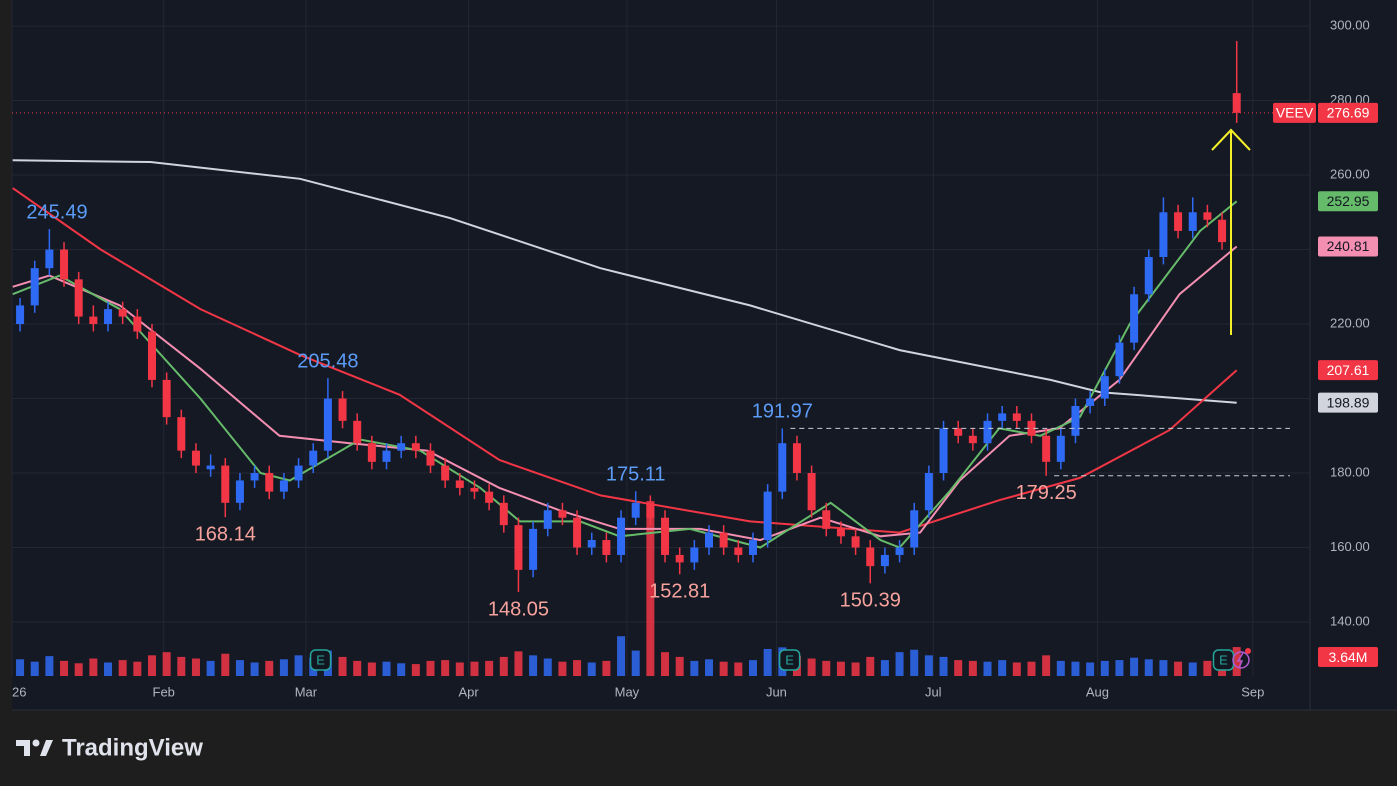  What do you see at coordinates (1348, 201) in the screenshot?
I see `price-badge-label: 252.95` at bounding box center [1348, 201].